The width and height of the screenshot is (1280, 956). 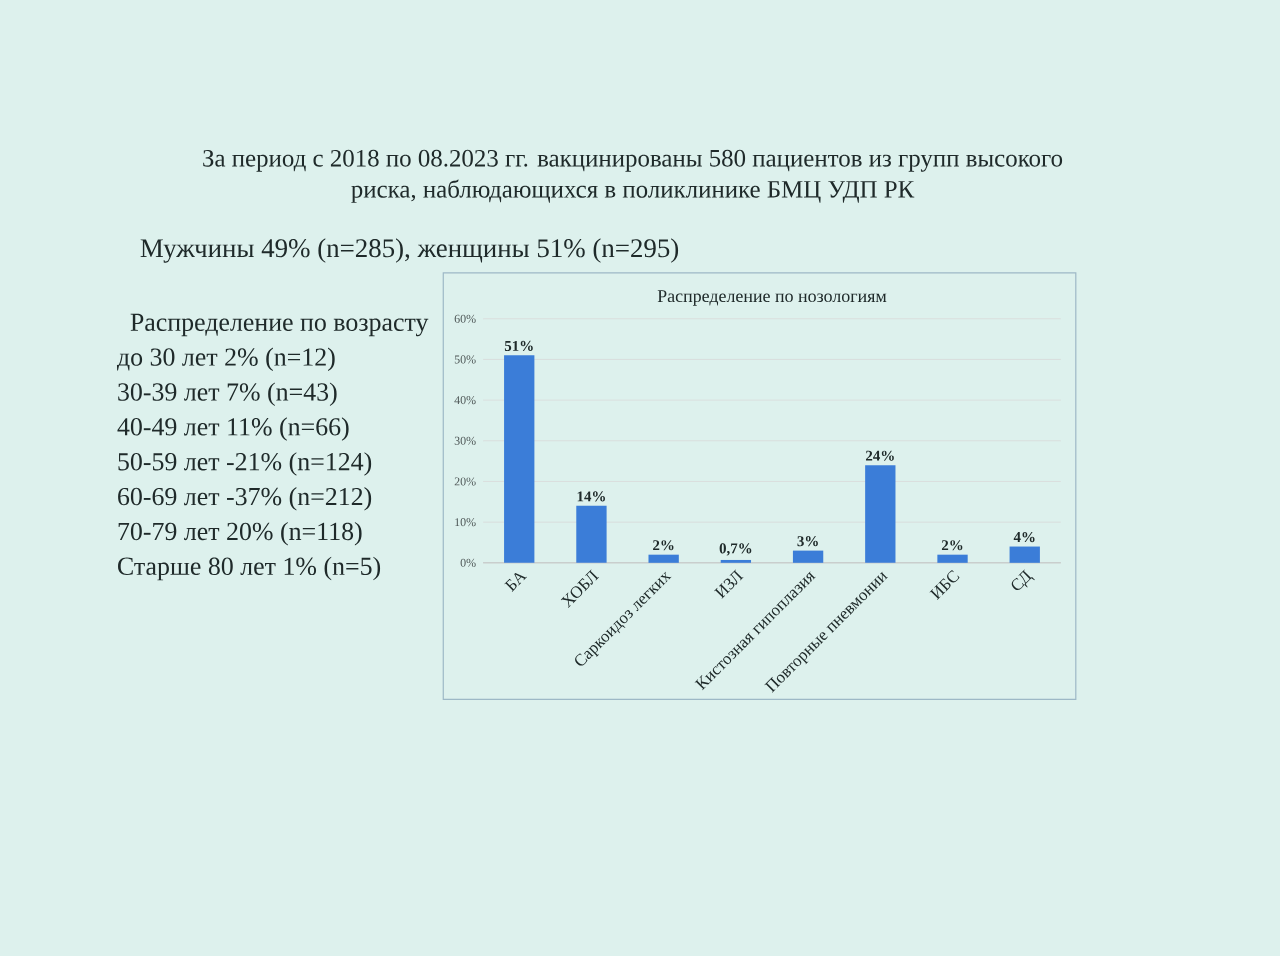 What do you see at coordinates (279, 325) in the screenshot?
I see `text: Распределение по возрасту` at bounding box center [279, 325].